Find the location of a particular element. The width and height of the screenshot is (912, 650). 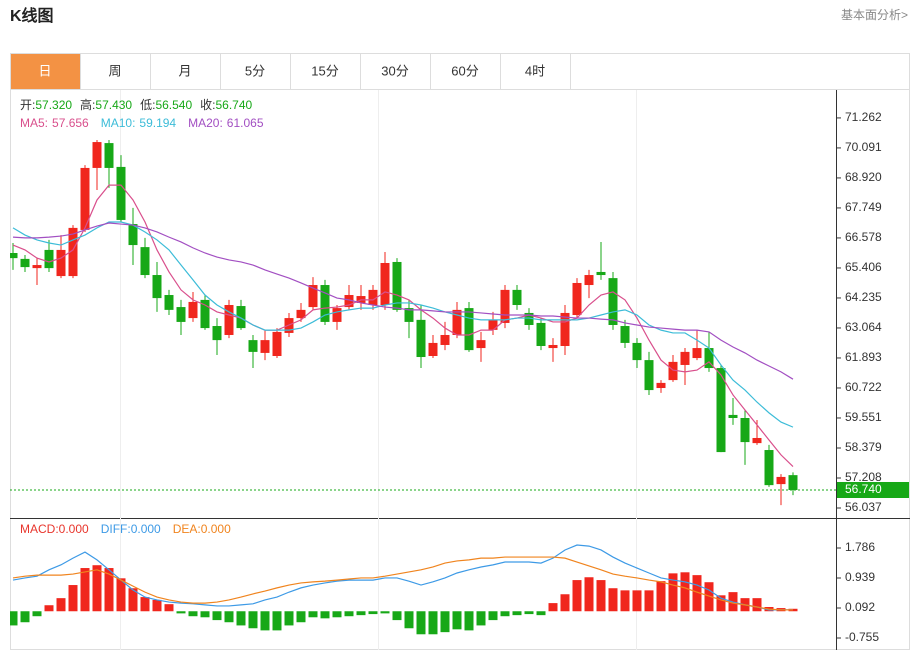

tab-label: 周 is located at coordinates (114, 70).